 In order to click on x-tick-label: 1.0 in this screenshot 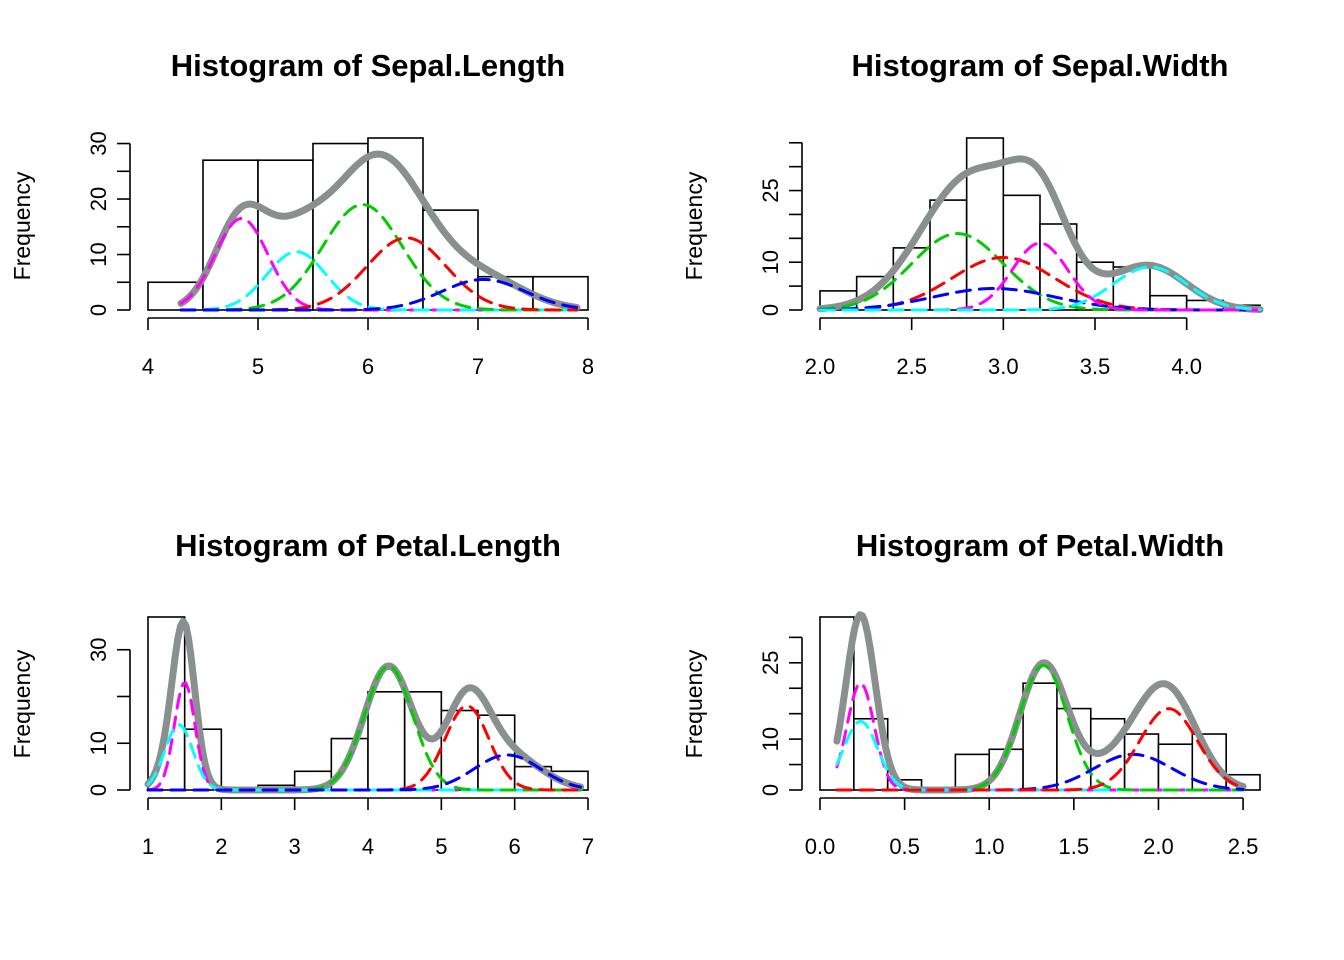, I will do `click(989, 846)`.